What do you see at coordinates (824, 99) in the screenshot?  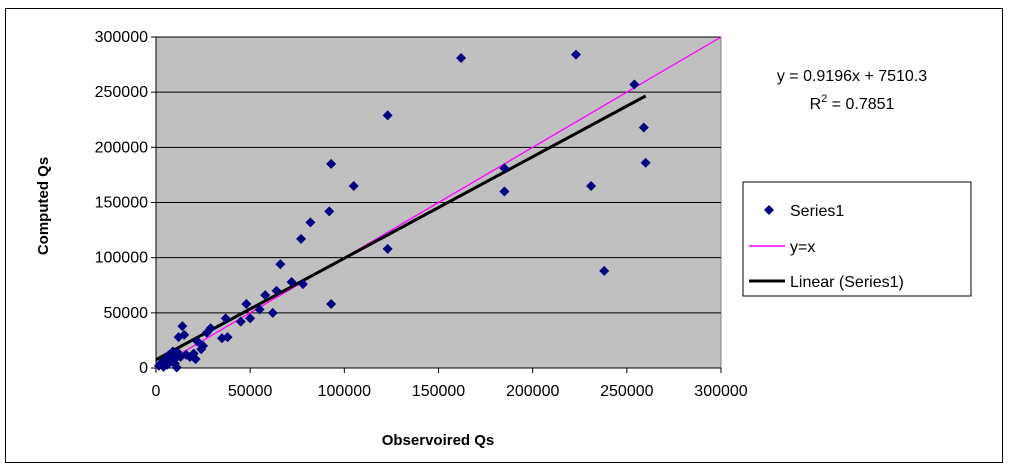 I see `r-squared-sup: 2` at bounding box center [824, 99].